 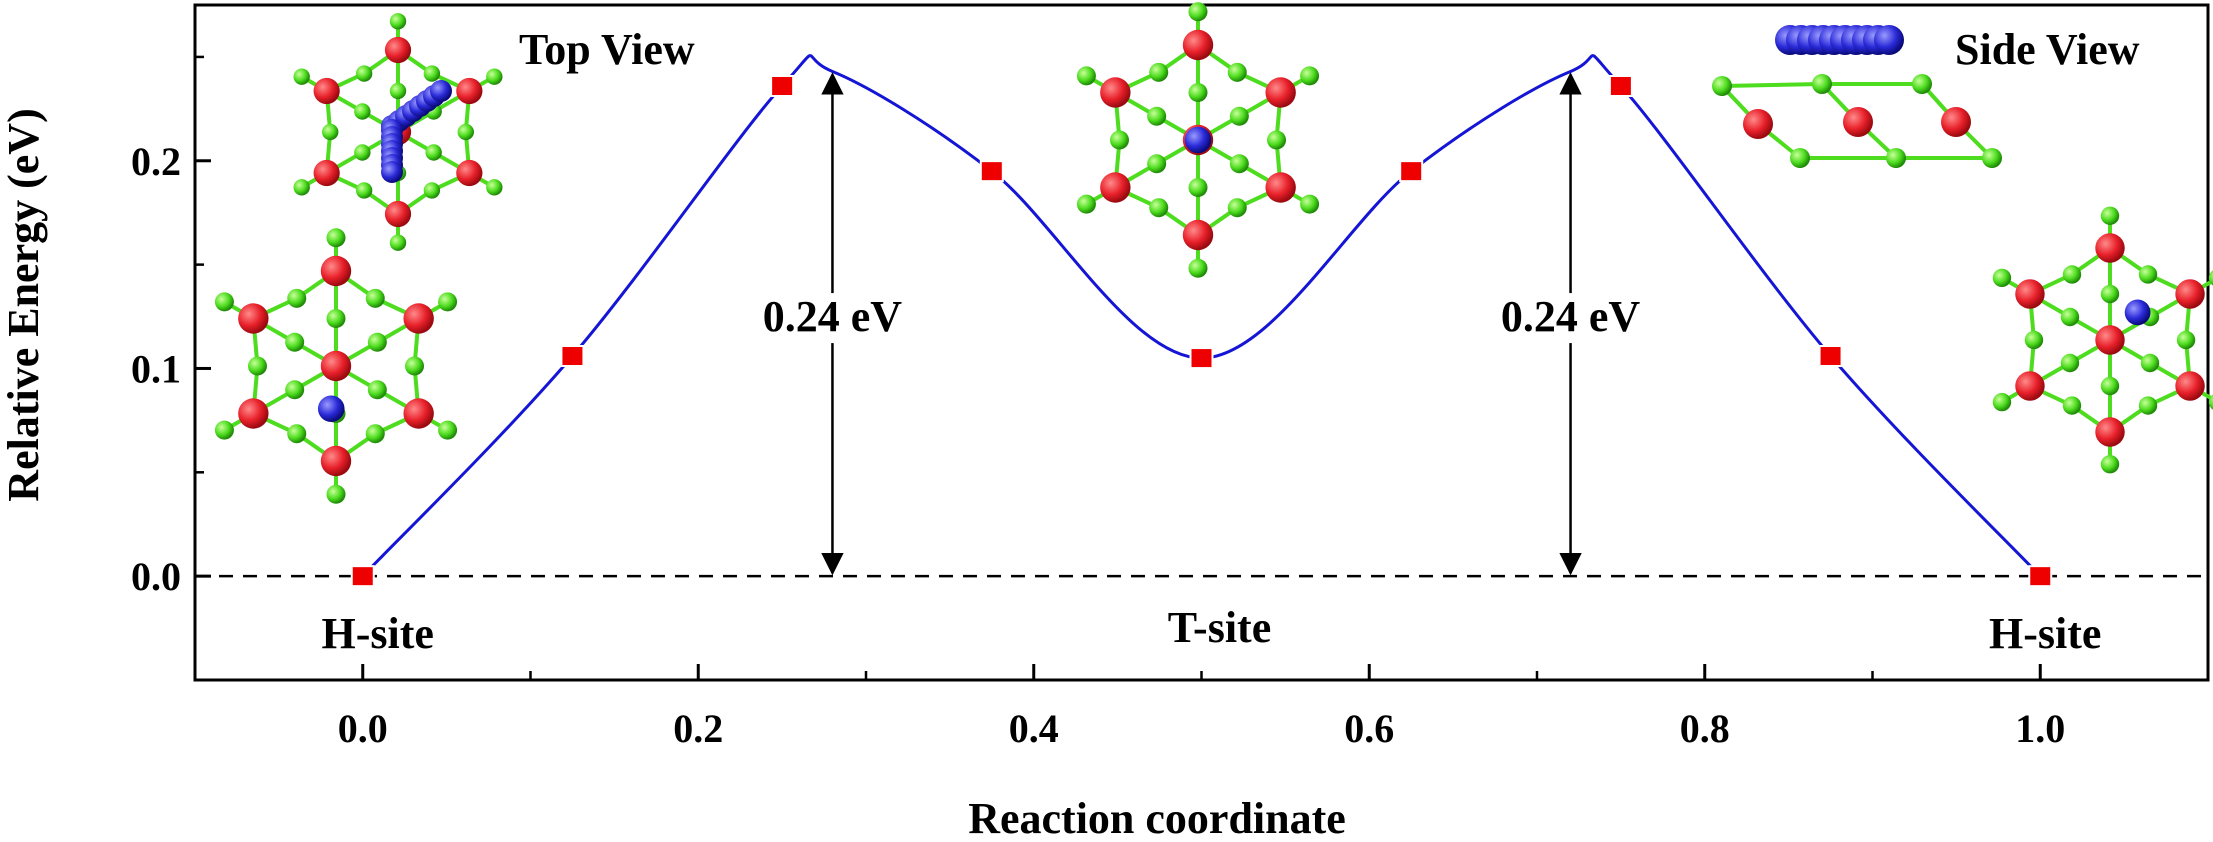 I want to click on top-view-trajectory, so click(x=416, y=131).